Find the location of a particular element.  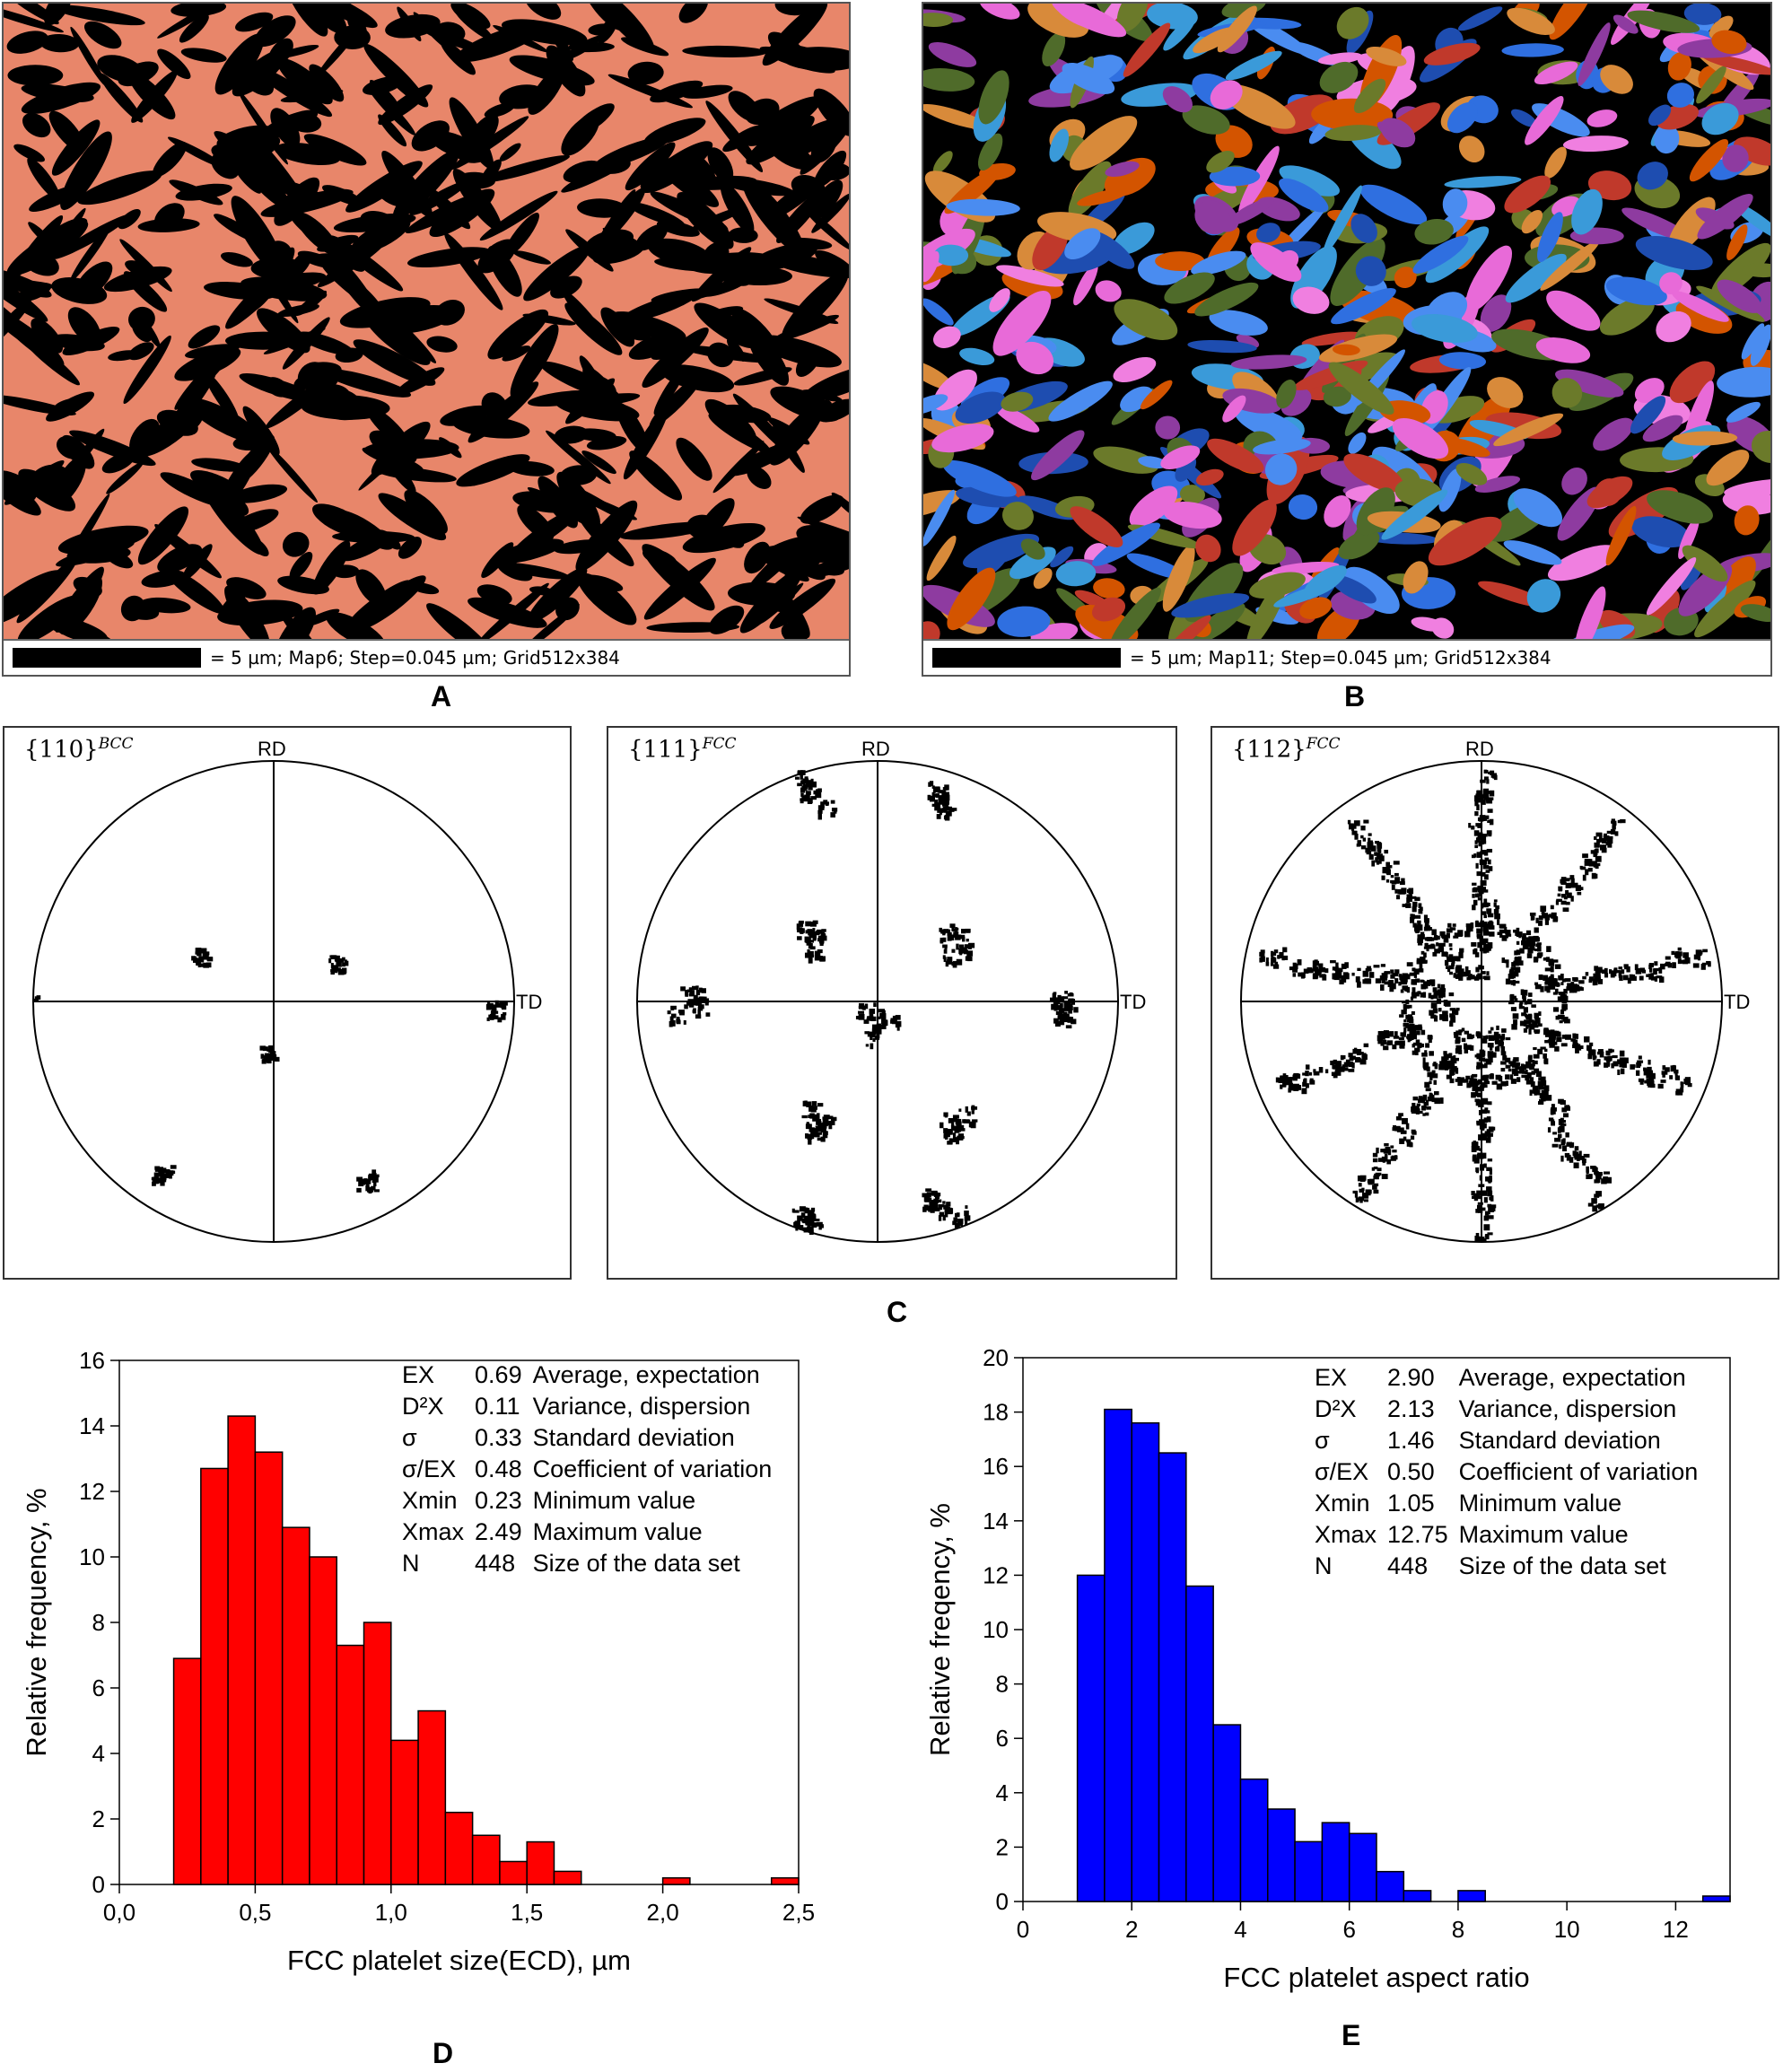

stat-description: Average, expectation is located at coordinates (1572, 1377).